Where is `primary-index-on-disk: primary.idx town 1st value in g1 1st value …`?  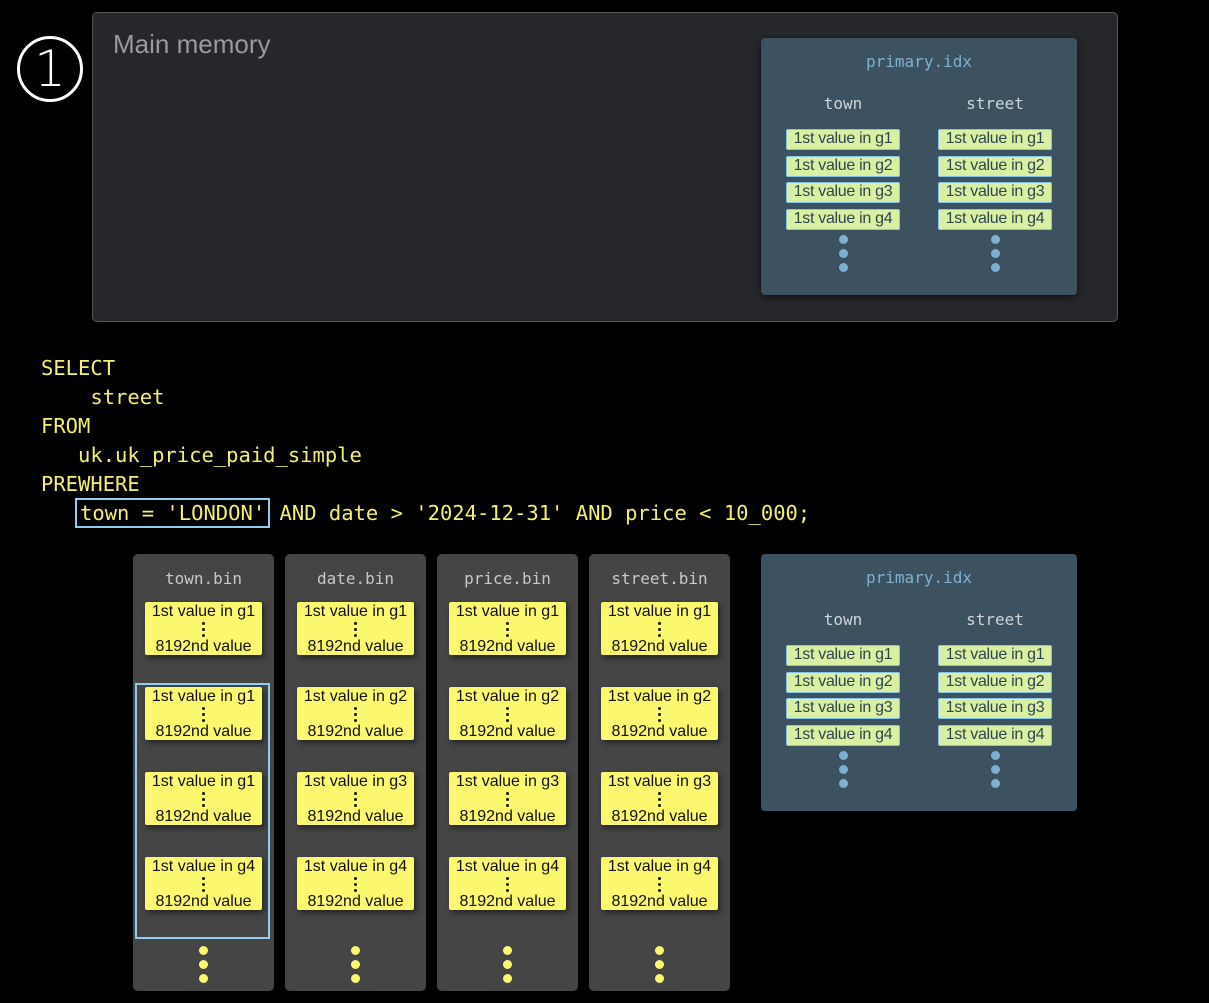 primary-index-on-disk: primary.idx town 1st value in g1 1st value … is located at coordinates (919, 682).